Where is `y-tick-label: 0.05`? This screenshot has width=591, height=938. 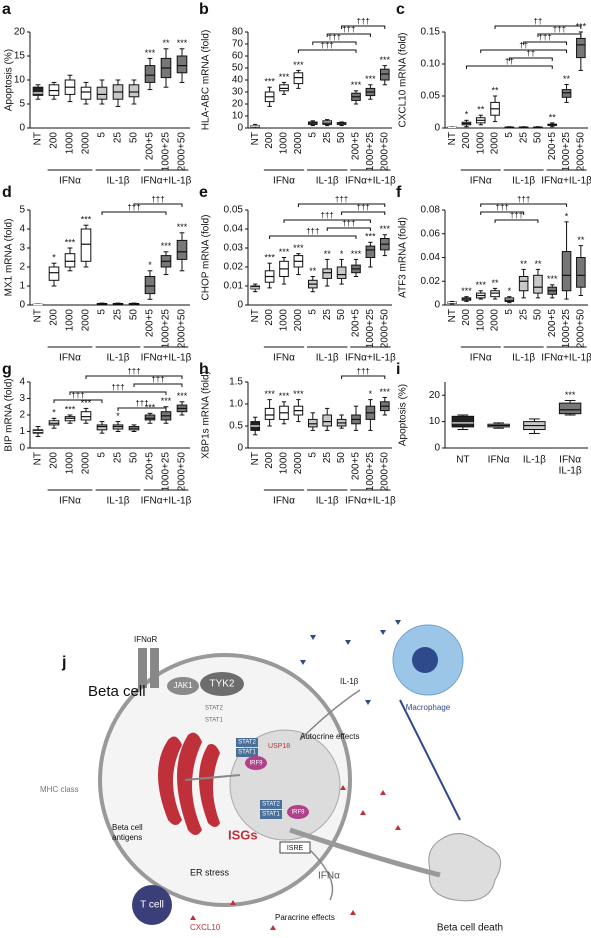
y-tick-label: 0.05 is located at coordinates (431, 96).